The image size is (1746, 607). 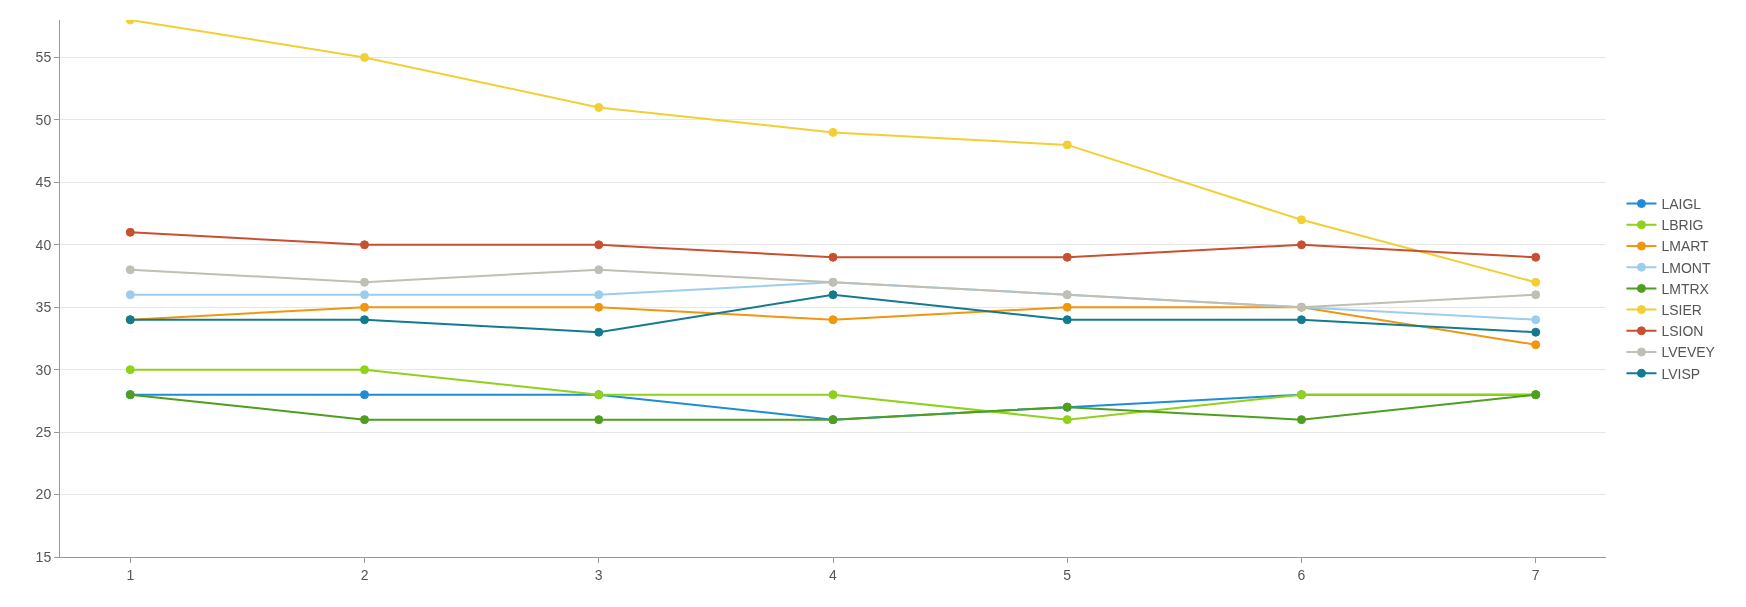 I want to click on x-tick-label: 5, so click(x=1067, y=574).